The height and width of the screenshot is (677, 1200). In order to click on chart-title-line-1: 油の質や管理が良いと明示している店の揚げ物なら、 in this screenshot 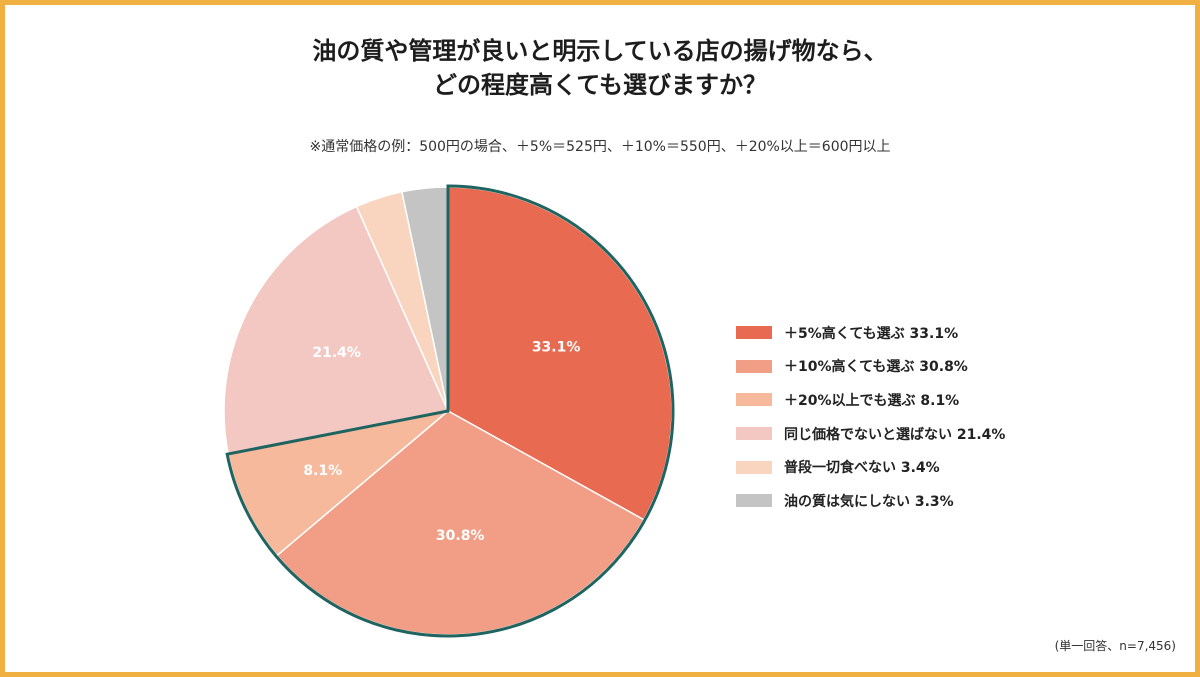, I will do `click(600, 51)`.